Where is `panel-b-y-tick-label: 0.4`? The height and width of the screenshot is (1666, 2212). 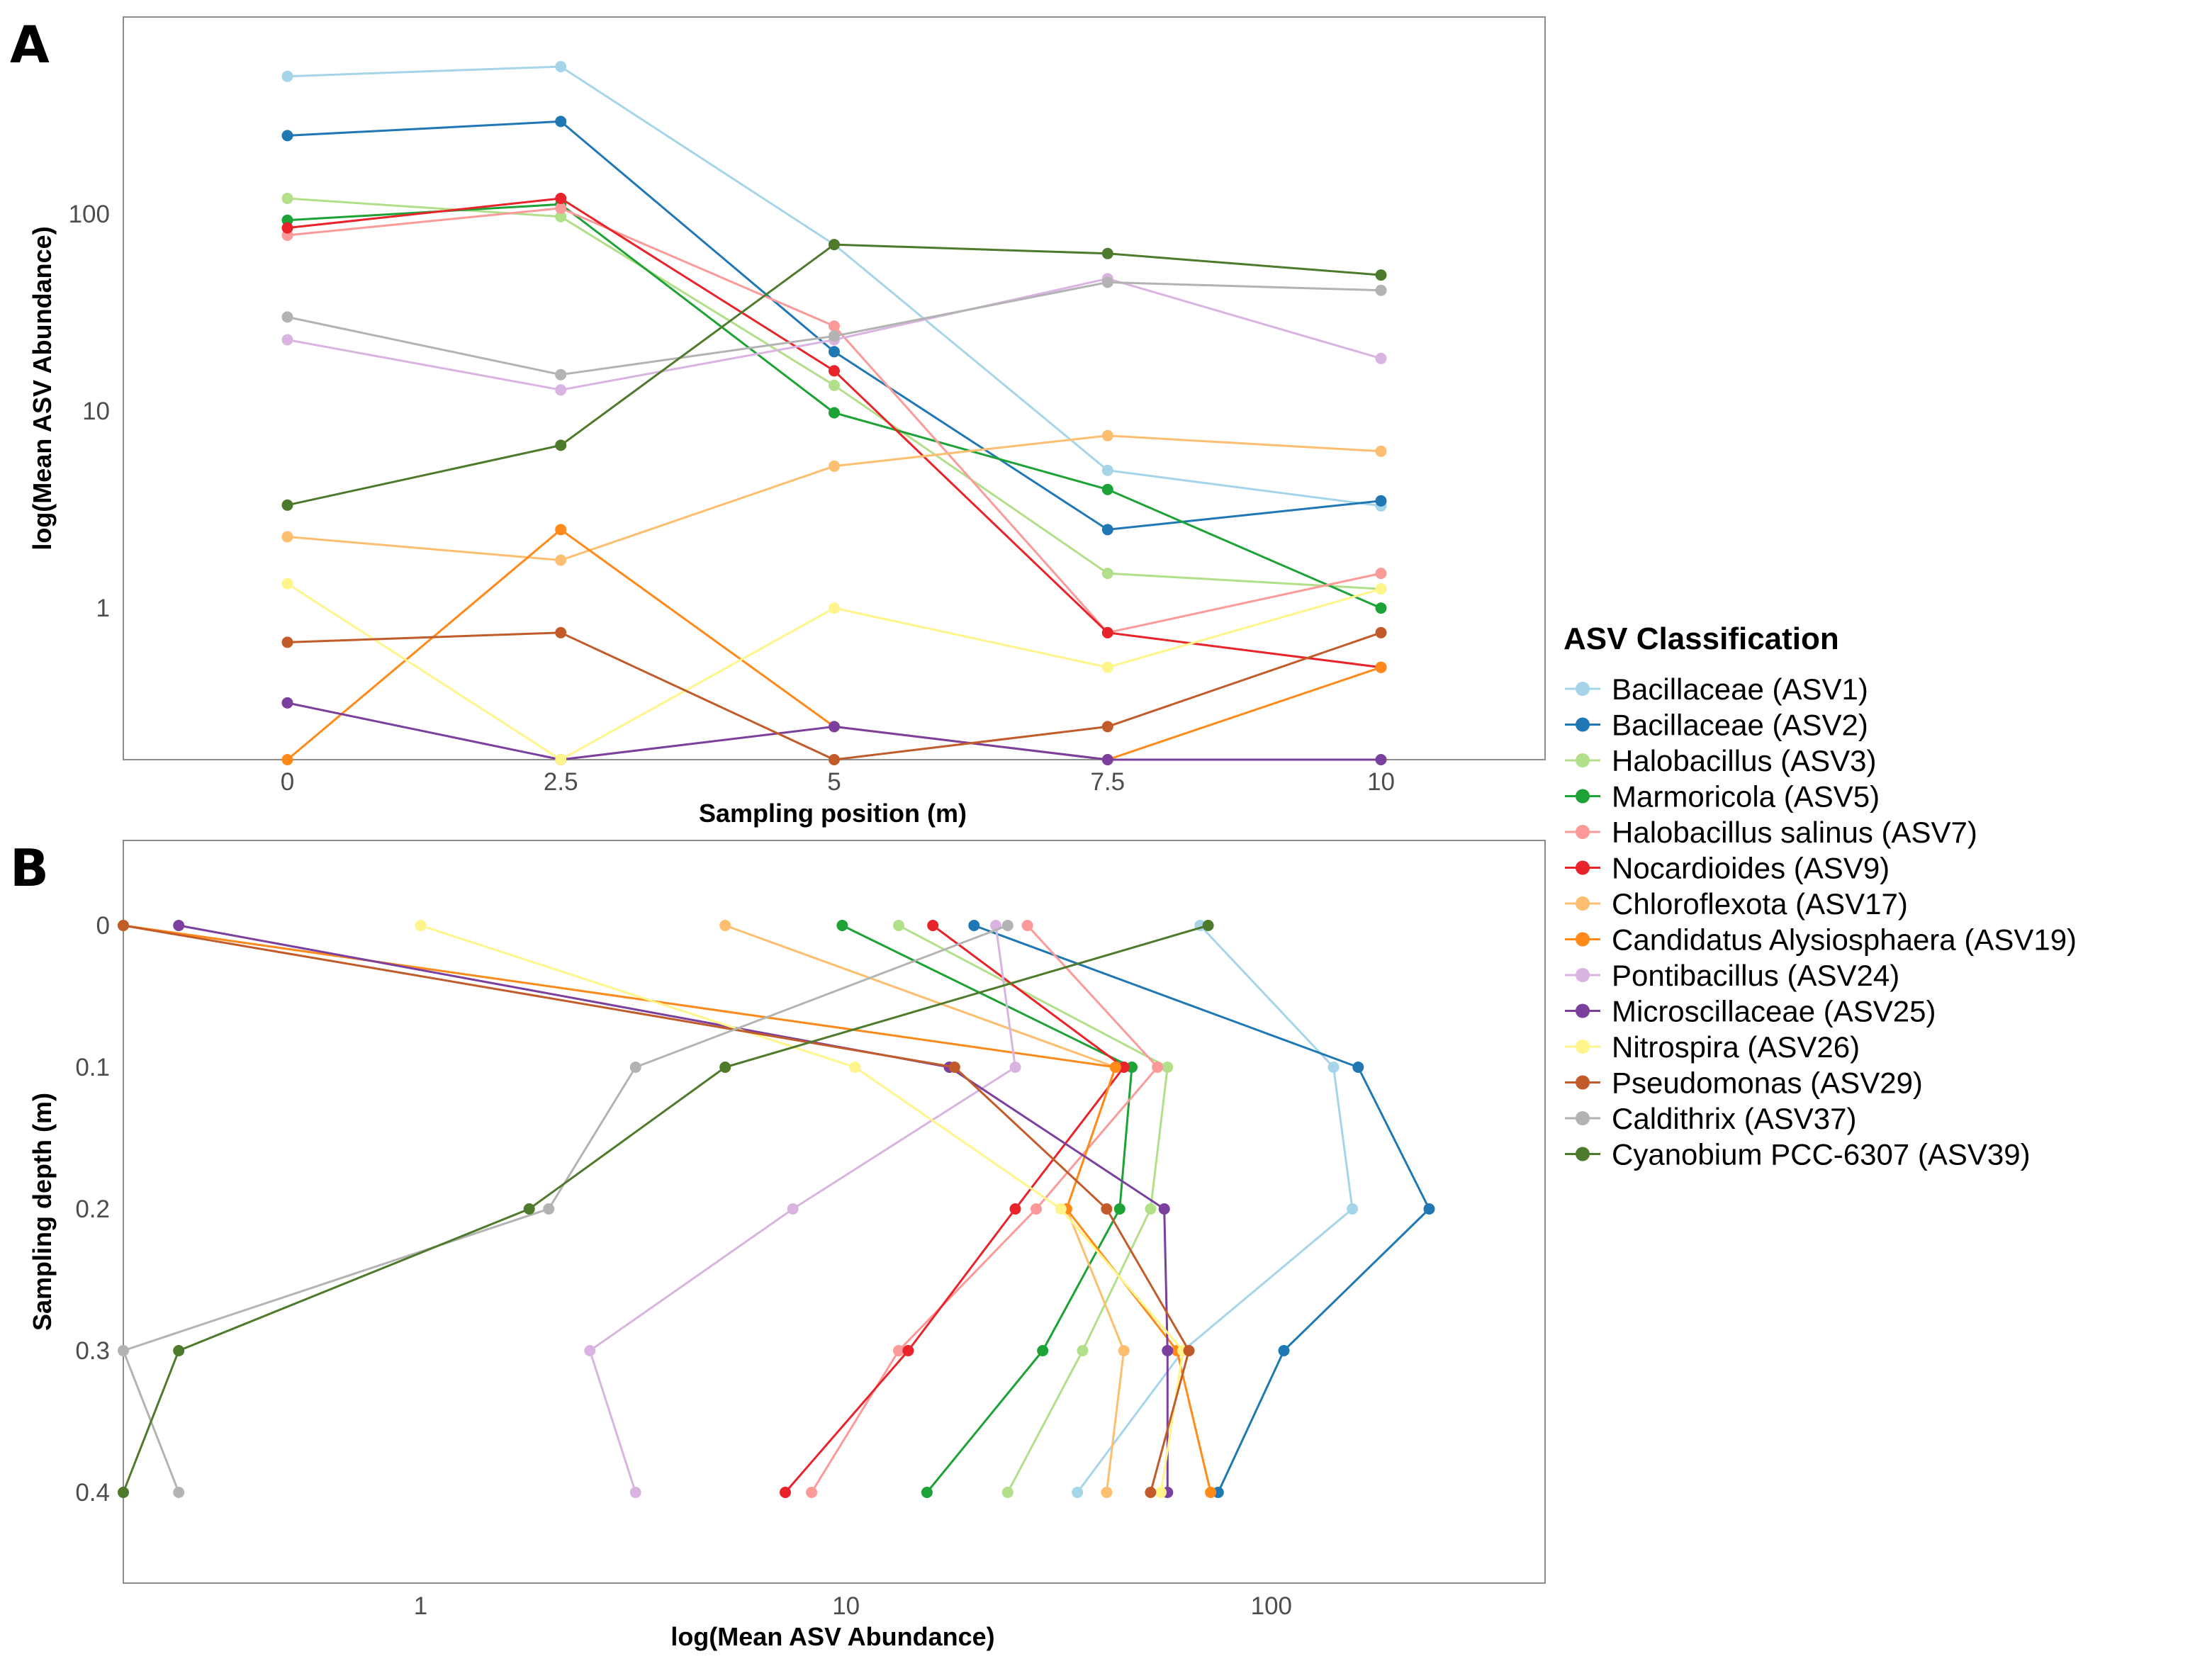 panel-b-y-tick-label: 0.4 is located at coordinates (92, 1493).